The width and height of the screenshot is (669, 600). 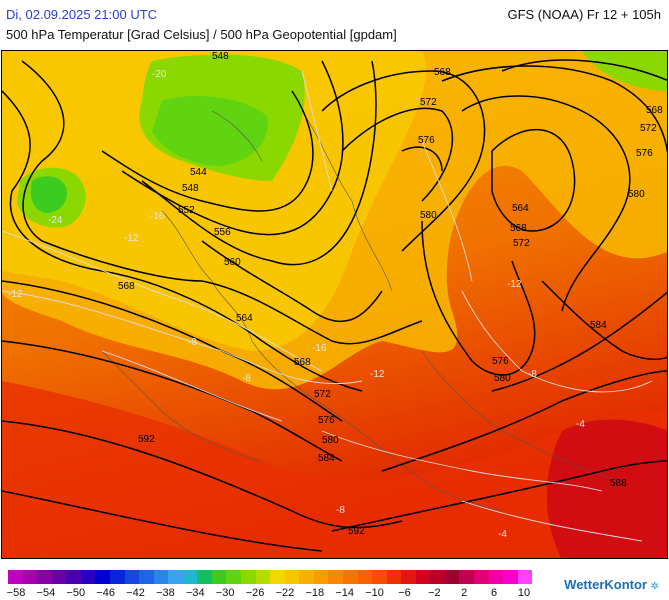 I want to click on legend-tick-label: −58, so click(x=16, y=593).